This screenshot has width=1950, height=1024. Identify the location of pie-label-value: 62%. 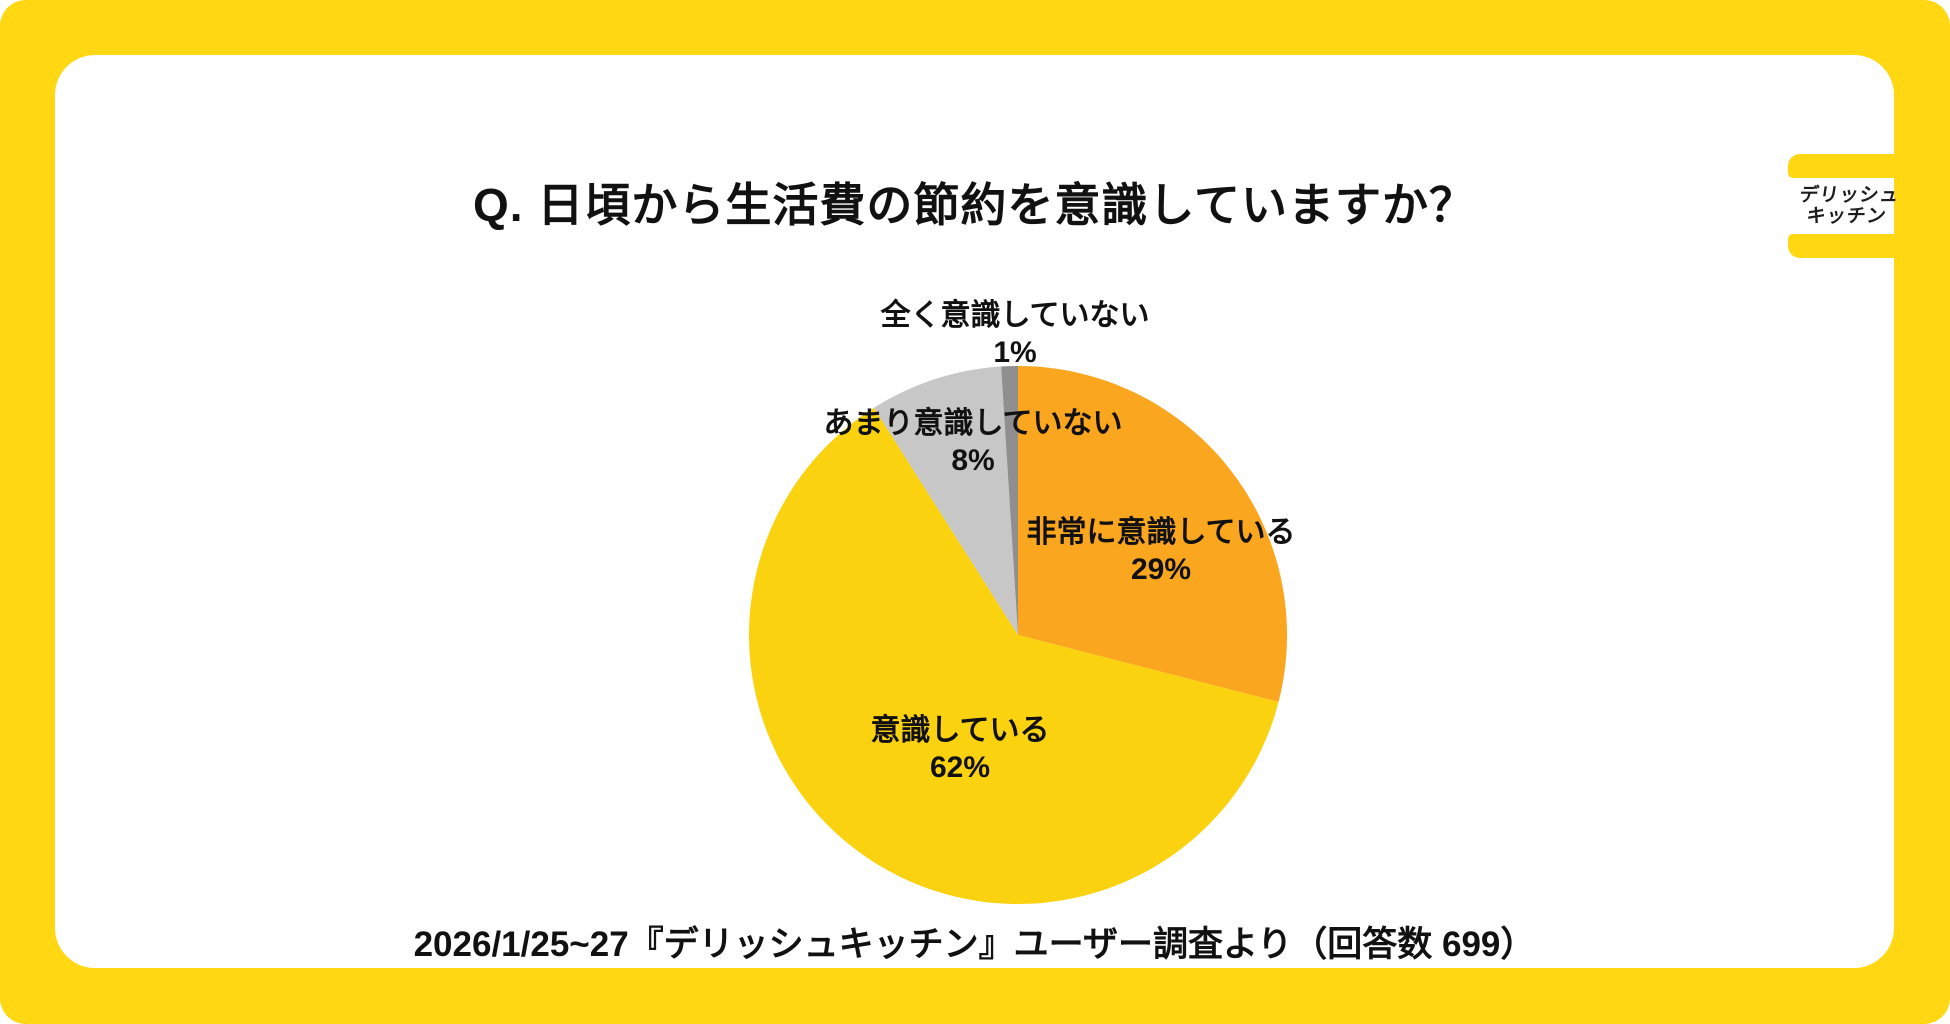
(960, 767).